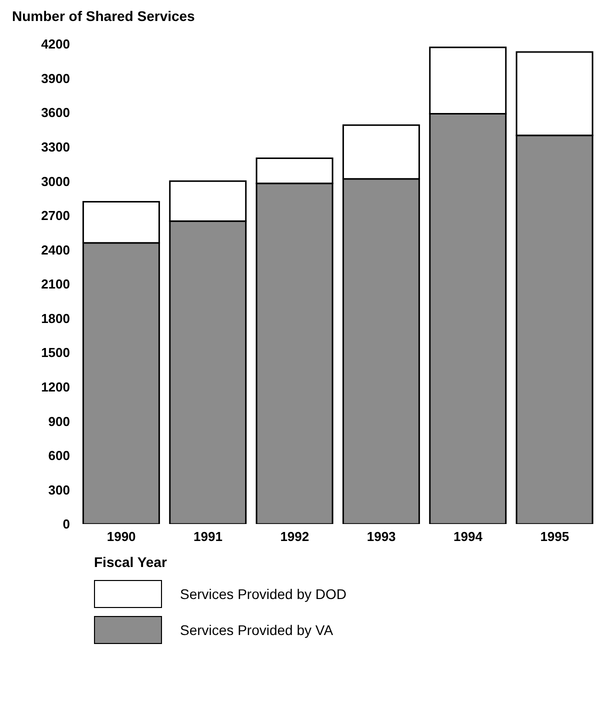 The height and width of the screenshot is (706, 616). What do you see at coordinates (104, 16) in the screenshot?
I see `y-axis-title: Number of Shared Services` at bounding box center [104, 16].